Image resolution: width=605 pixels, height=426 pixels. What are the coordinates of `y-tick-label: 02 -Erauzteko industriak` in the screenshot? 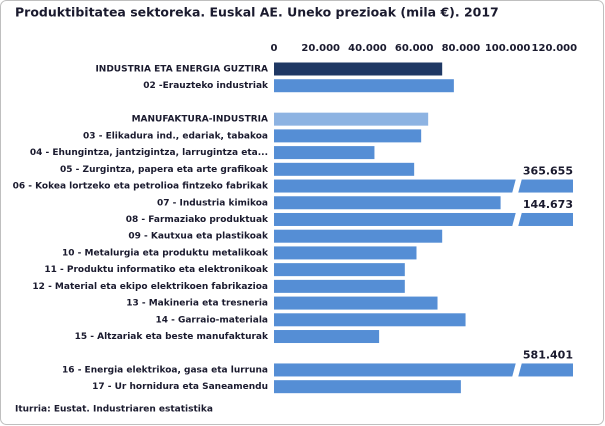 It's located at (206, 86).